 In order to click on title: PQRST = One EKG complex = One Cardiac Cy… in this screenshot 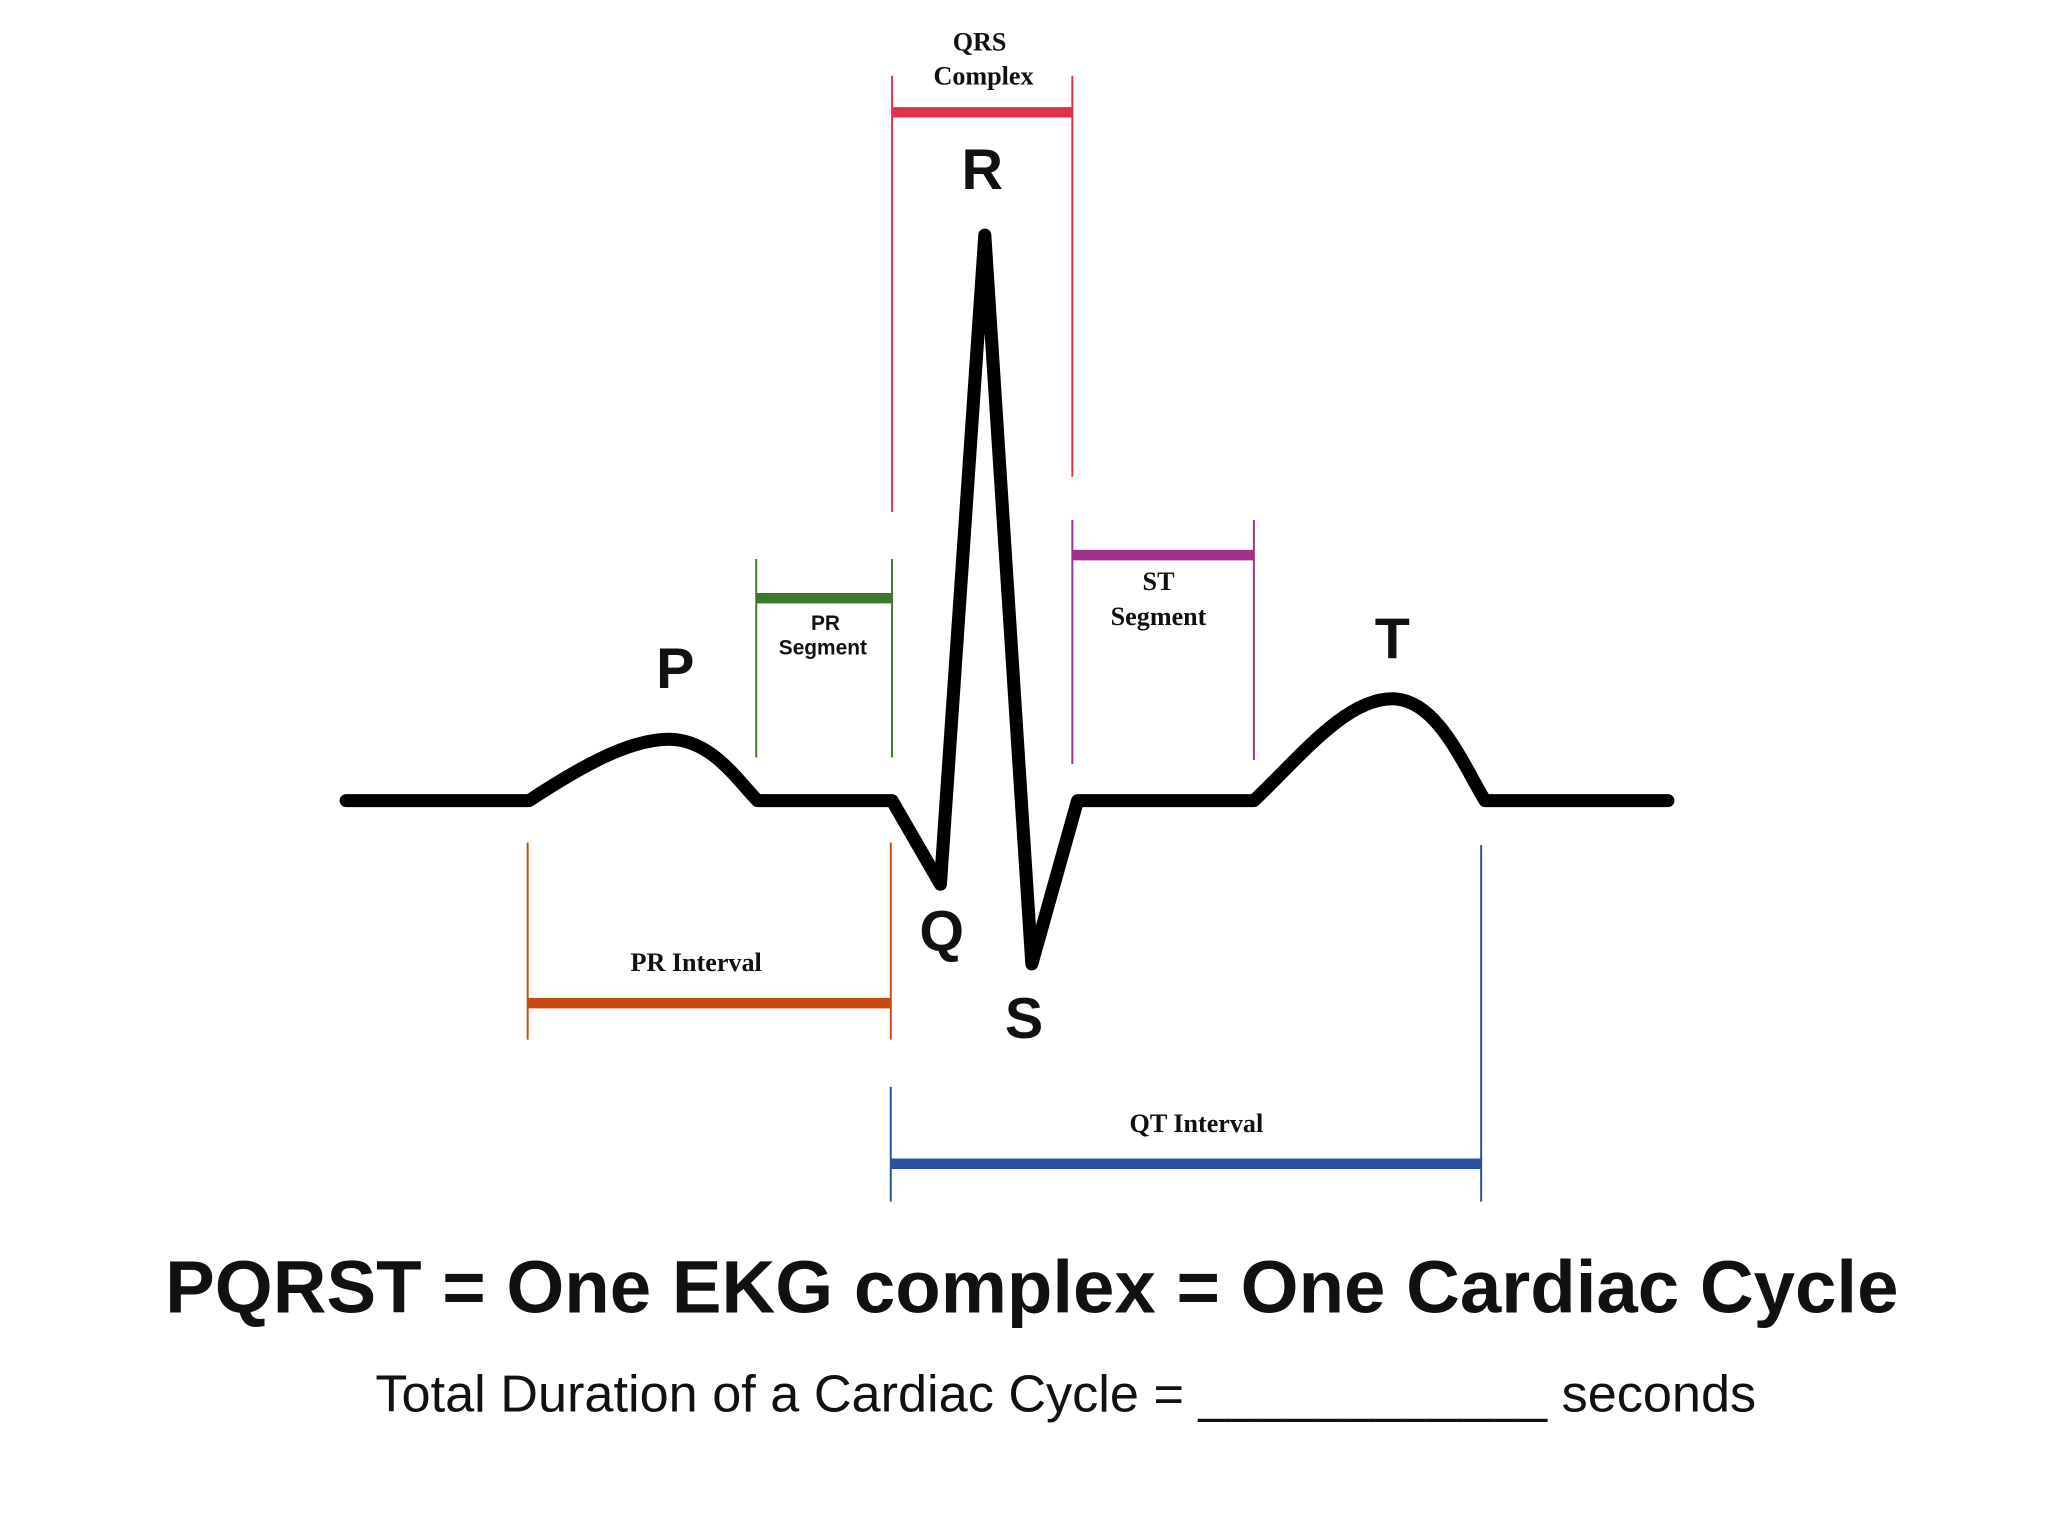, I will do `click(1031, 1287)`.